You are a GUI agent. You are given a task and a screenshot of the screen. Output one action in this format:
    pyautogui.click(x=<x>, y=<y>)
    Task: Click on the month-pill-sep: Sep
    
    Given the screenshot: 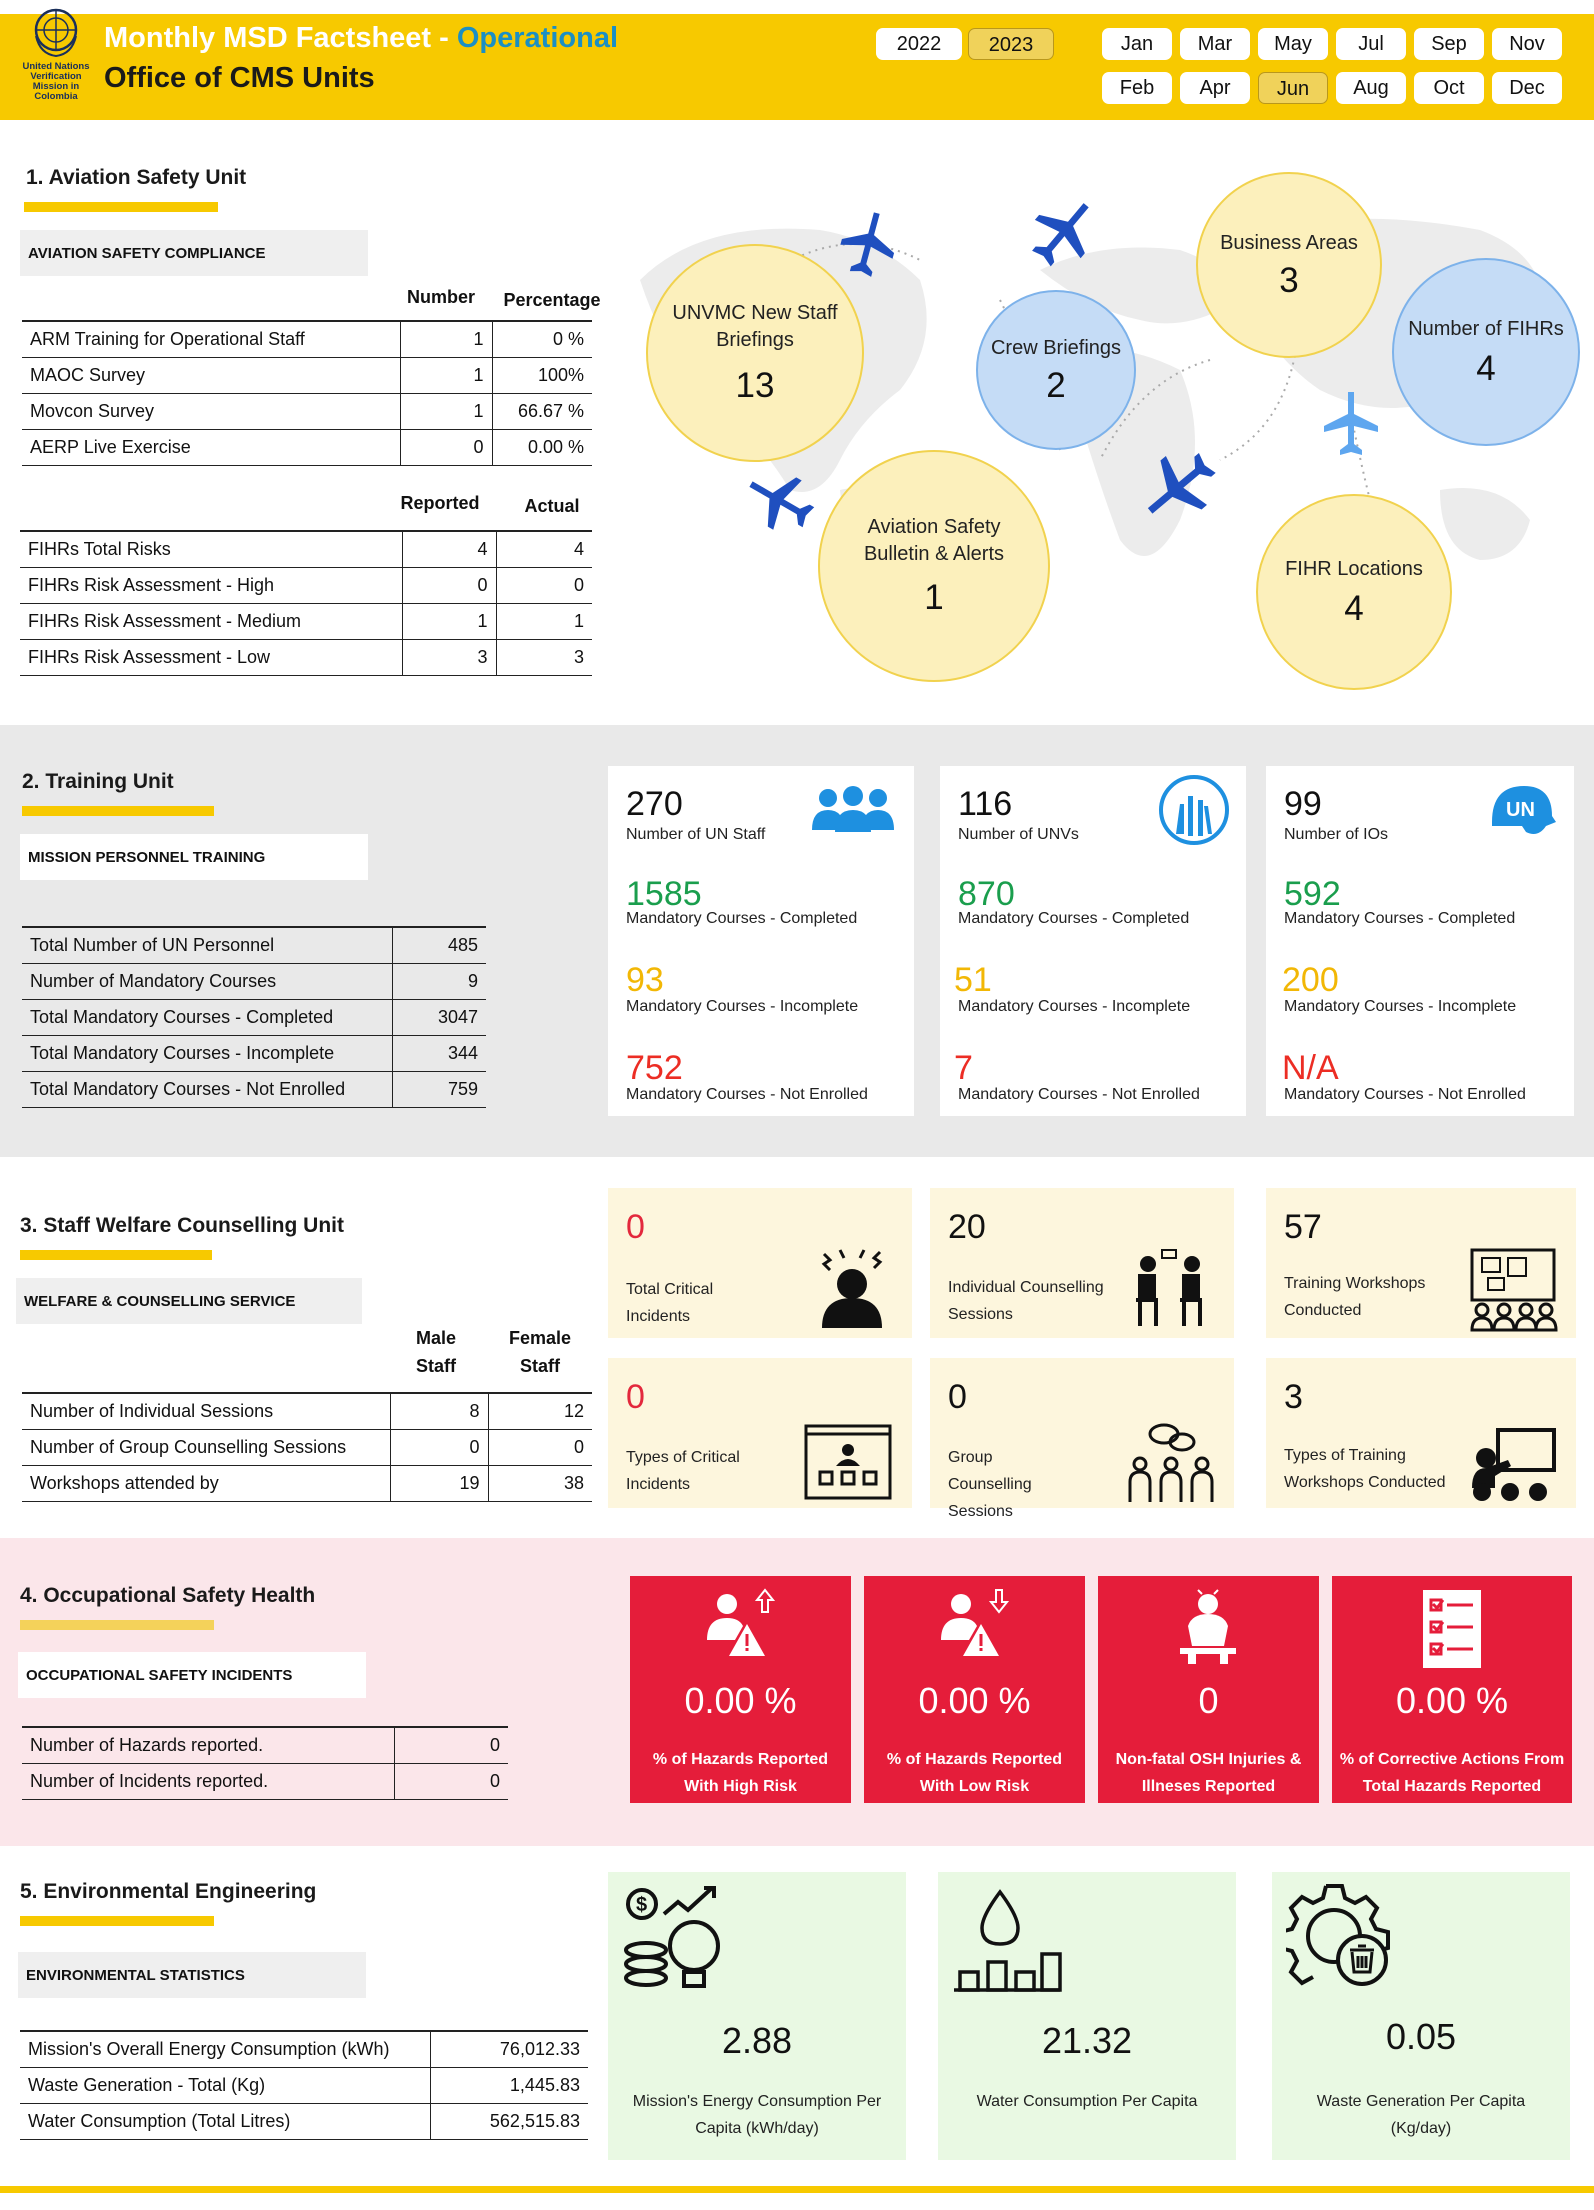 What is the action you would take?
    pyautogui.click(x=1449, y=44)
    